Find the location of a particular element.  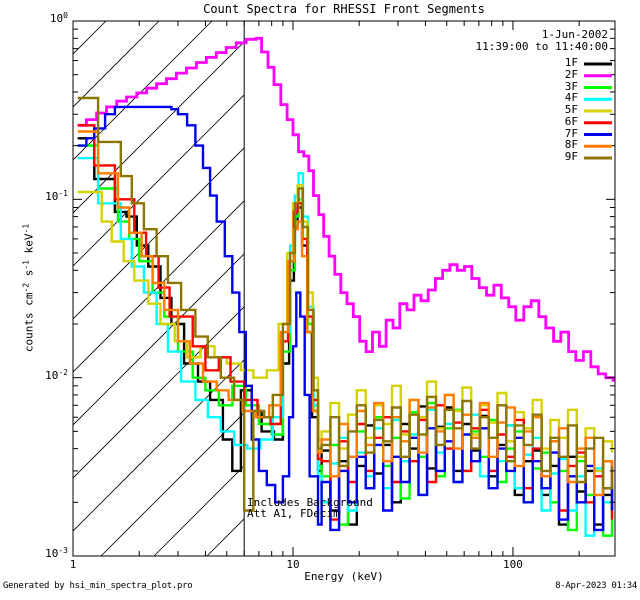

y-axis-label: counts cm-2 s-1 keV-1 is located at coordinates (29, 288).